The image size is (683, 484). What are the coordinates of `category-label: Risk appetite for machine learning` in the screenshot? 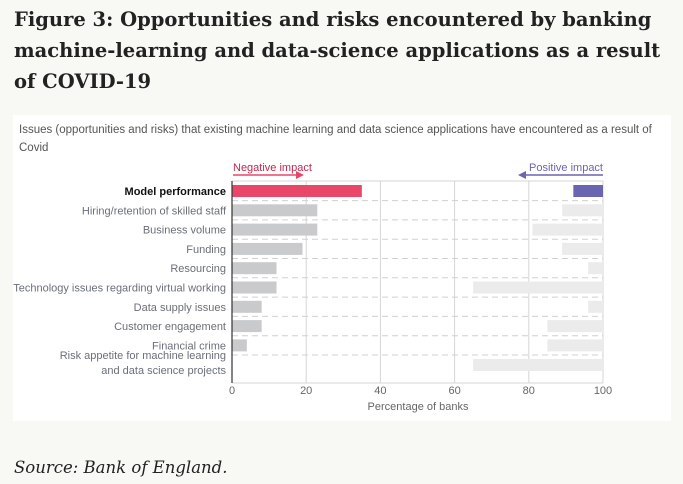 It's located at (143, 356).